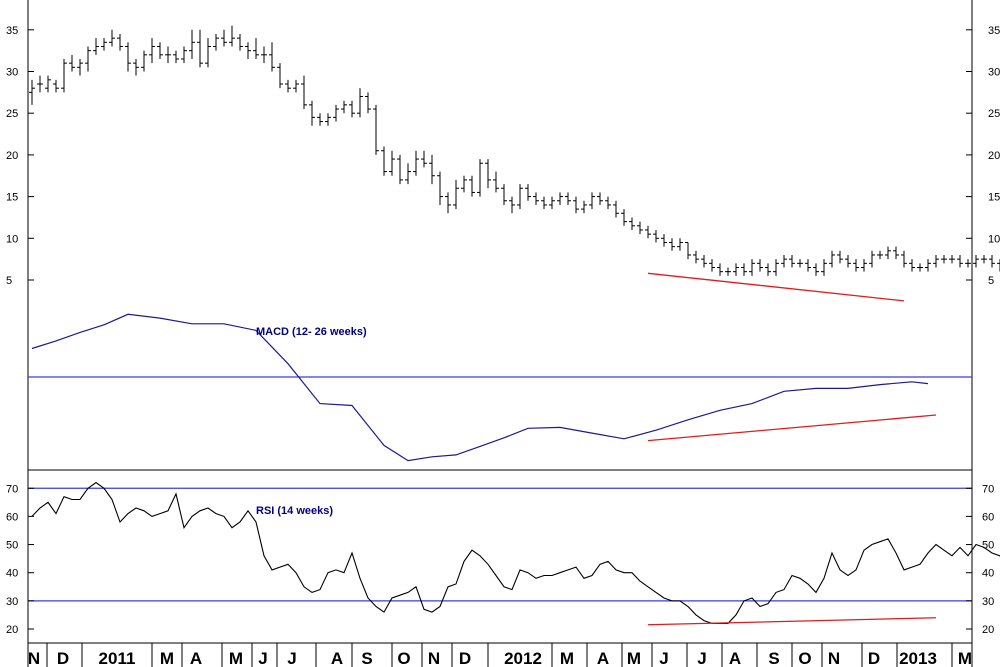 The width and height of the screenshot is (1000, 667). I want to click on macd-title: MACD (12- 26 weeks), so click(311, 332).